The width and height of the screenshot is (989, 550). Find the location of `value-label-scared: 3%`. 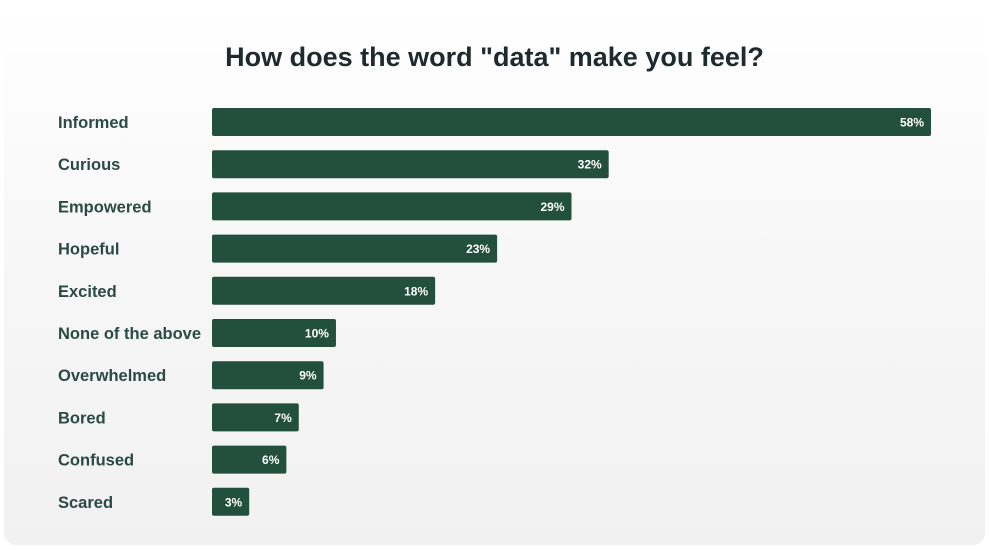

value-label-scared: 3% is located at coordinates (234, 502).